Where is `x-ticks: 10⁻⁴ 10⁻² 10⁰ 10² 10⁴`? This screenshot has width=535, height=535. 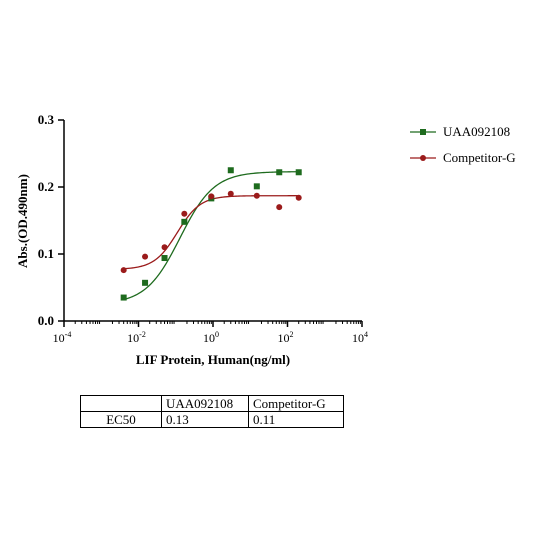 x-ticks: 10⁻⁴ 10⁻² 10⁰ 10² 10⁴ is located at coordinates (210, 333).